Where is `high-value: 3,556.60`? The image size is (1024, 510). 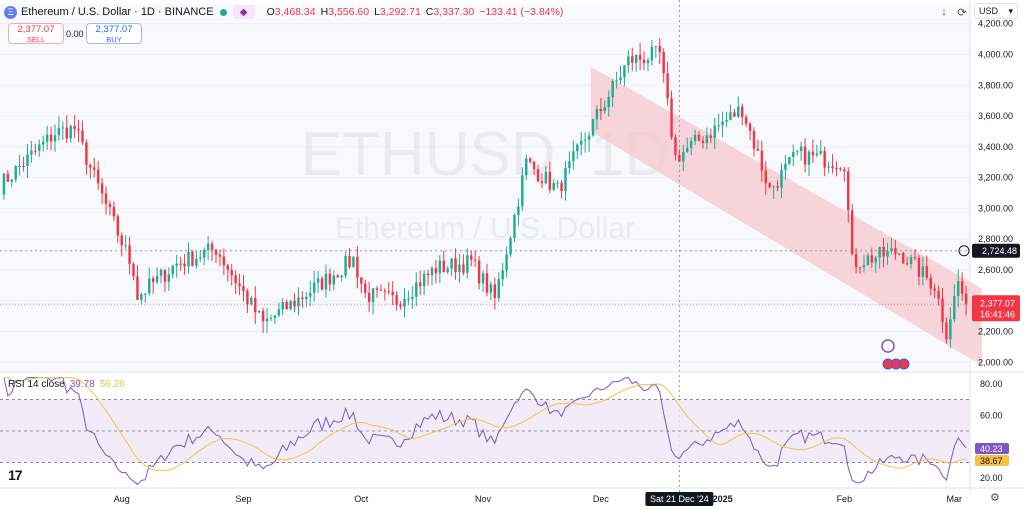
high-value: 3,556.60 is located at coordinates (349, 12).